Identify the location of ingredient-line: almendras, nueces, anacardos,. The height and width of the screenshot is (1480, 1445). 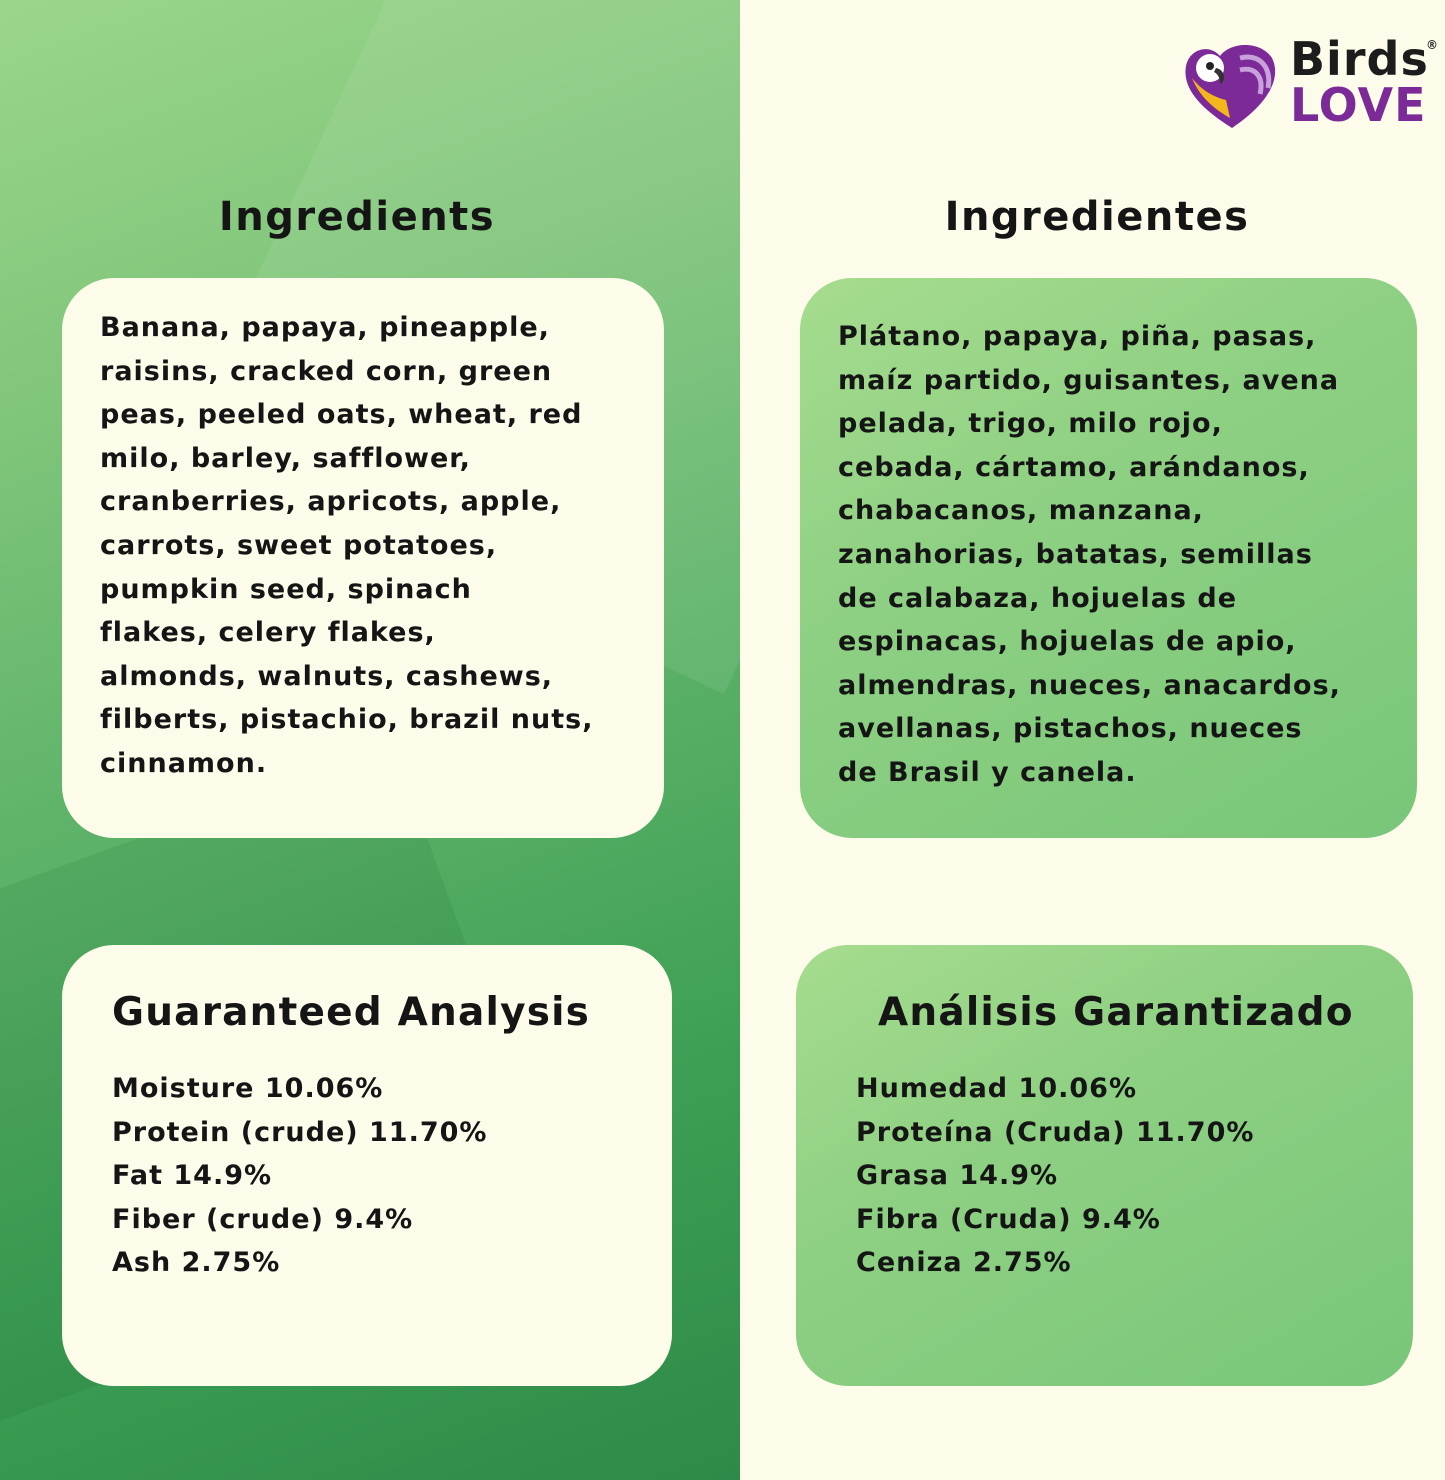
(1089, 685).